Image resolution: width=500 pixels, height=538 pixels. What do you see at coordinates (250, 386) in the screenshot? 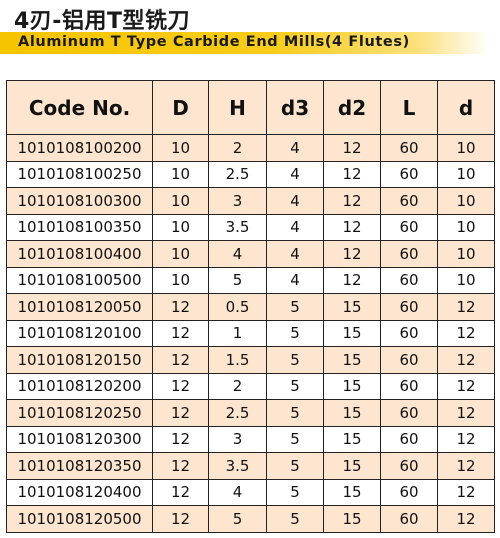
I see `table-row: 1010108120200 12 2 5 15 60 12` at bounding box center [250, 386].